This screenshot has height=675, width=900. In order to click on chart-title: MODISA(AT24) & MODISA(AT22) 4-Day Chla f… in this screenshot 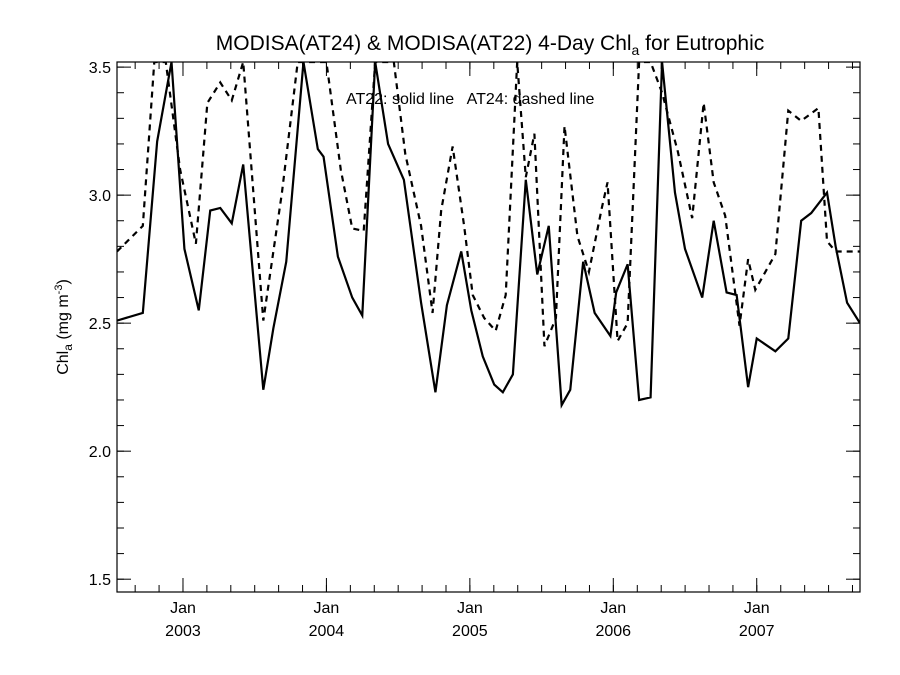, I will do `click(490, 45)`.